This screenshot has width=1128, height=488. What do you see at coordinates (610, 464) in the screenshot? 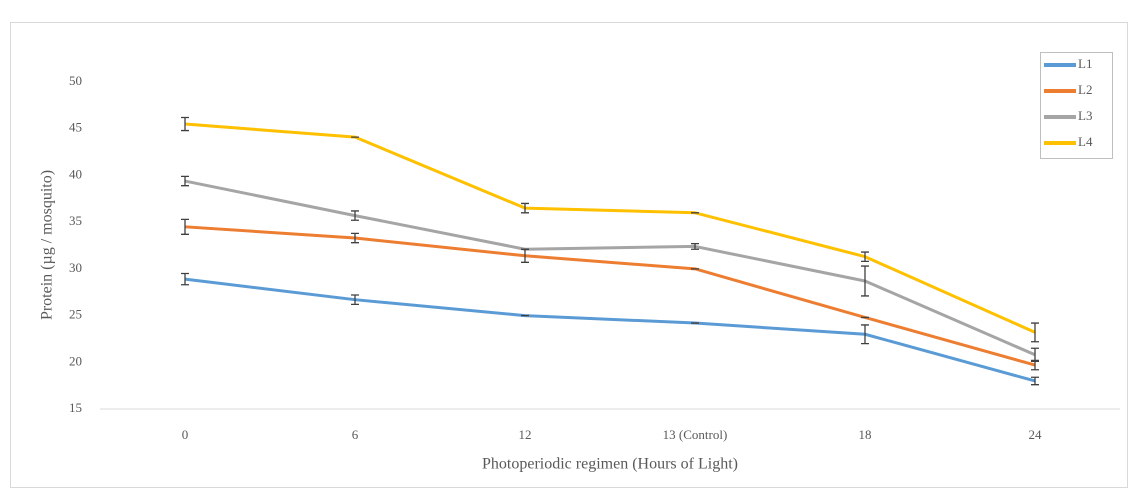
I see `x-axis-label: Photoperiodic regimen (Hours of Light)` at bounding box center [610, 464].